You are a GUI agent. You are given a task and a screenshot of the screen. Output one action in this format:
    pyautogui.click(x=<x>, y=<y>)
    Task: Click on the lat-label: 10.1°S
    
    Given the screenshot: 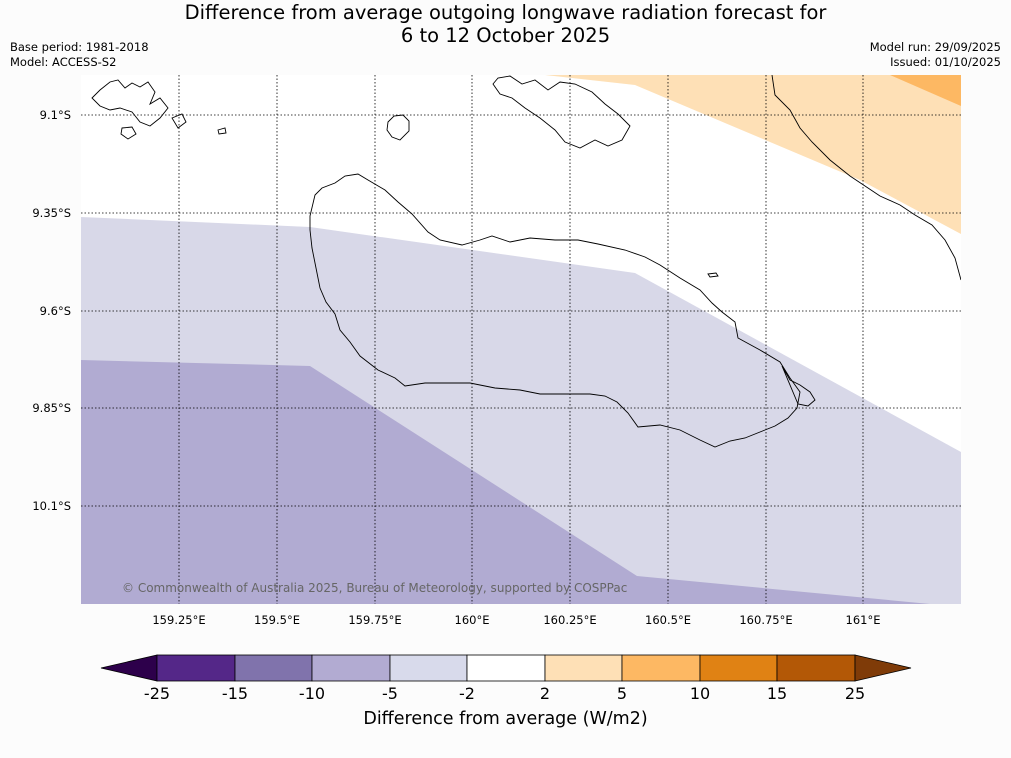 What is the action you would take?
    pyautogui.click(x=51, y=506)
    